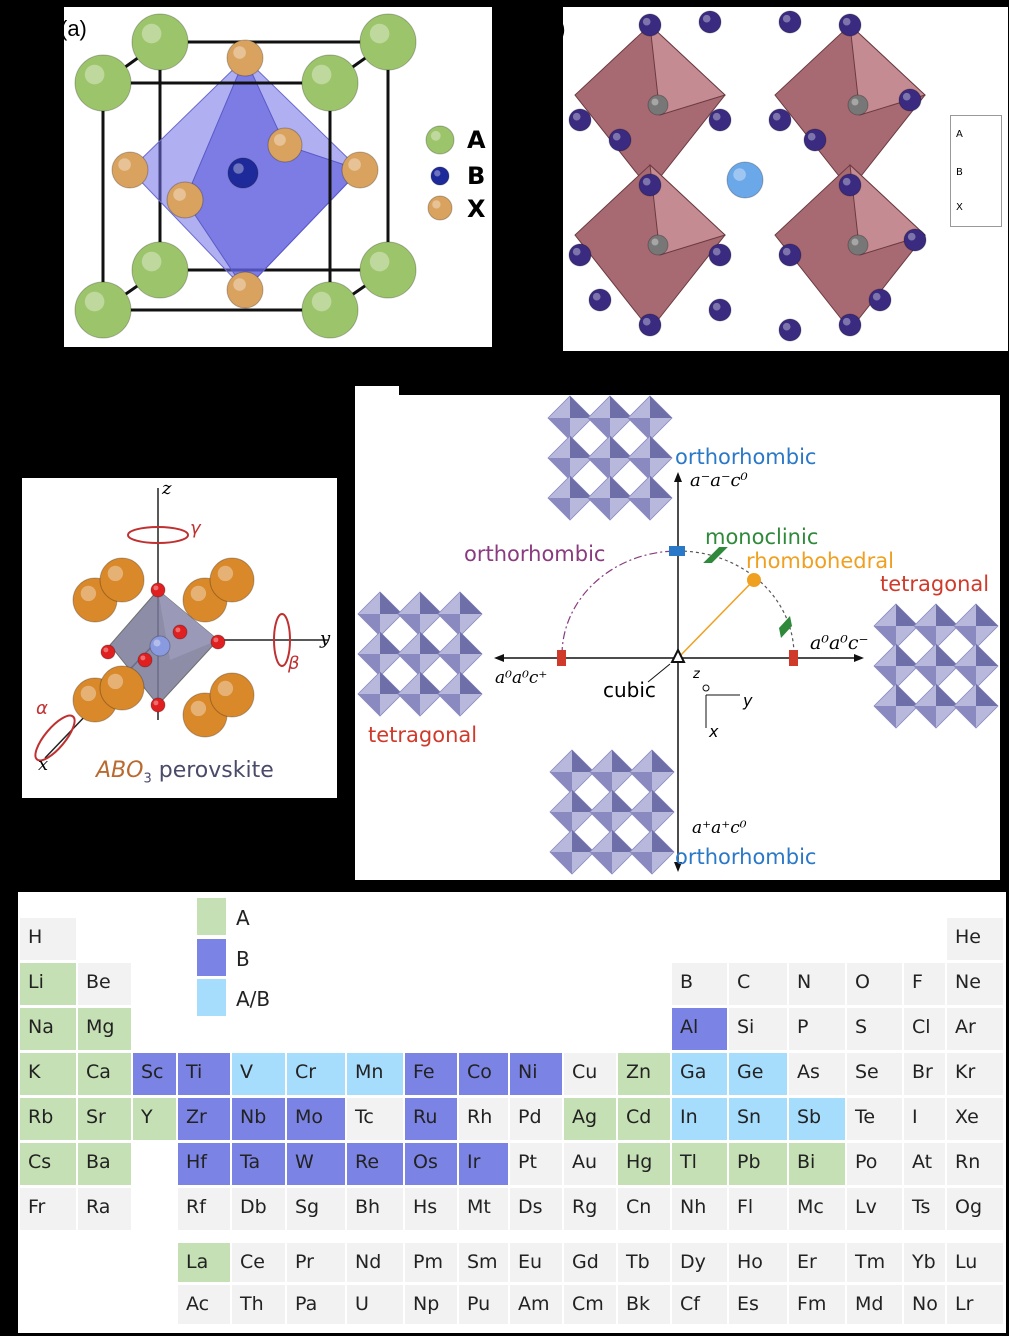 Image resolution: width=1009 pixels, height=1336 pixels. What do you see at coordinates (535, 554) in the screenshot?
I see `left-arc-phase-label: orthorhombic` at bounding box center [535, 554].